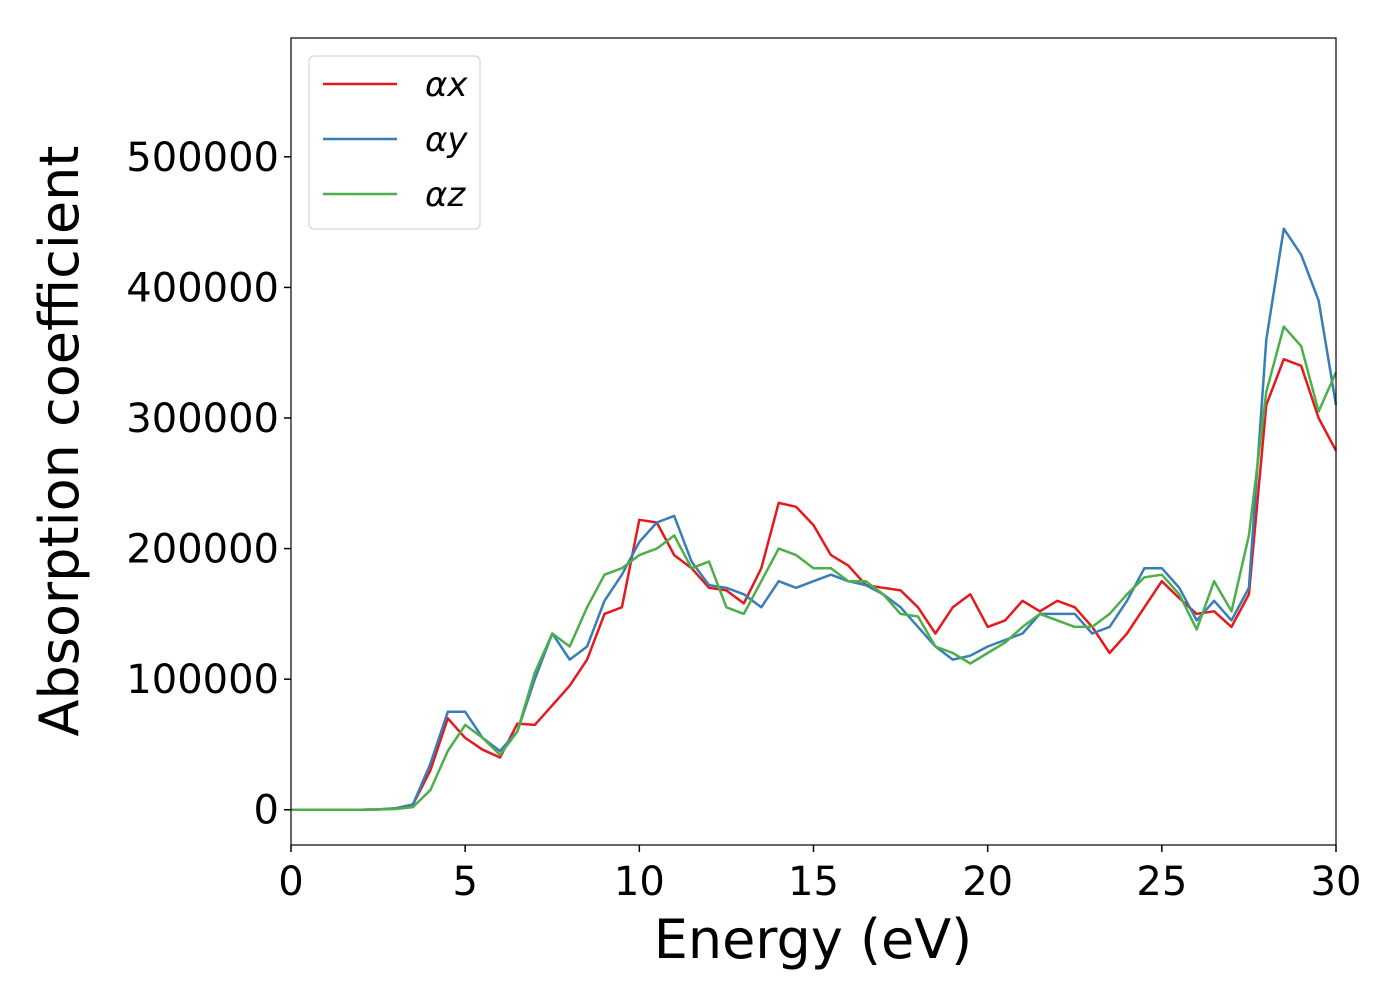 Image resolution: width=1400 pixels, height=1000 pixels. What do you see at coordinates (202, 419) in the screenshot?
I see `y-tick-label: 300000` at bounding box center [202, 419].